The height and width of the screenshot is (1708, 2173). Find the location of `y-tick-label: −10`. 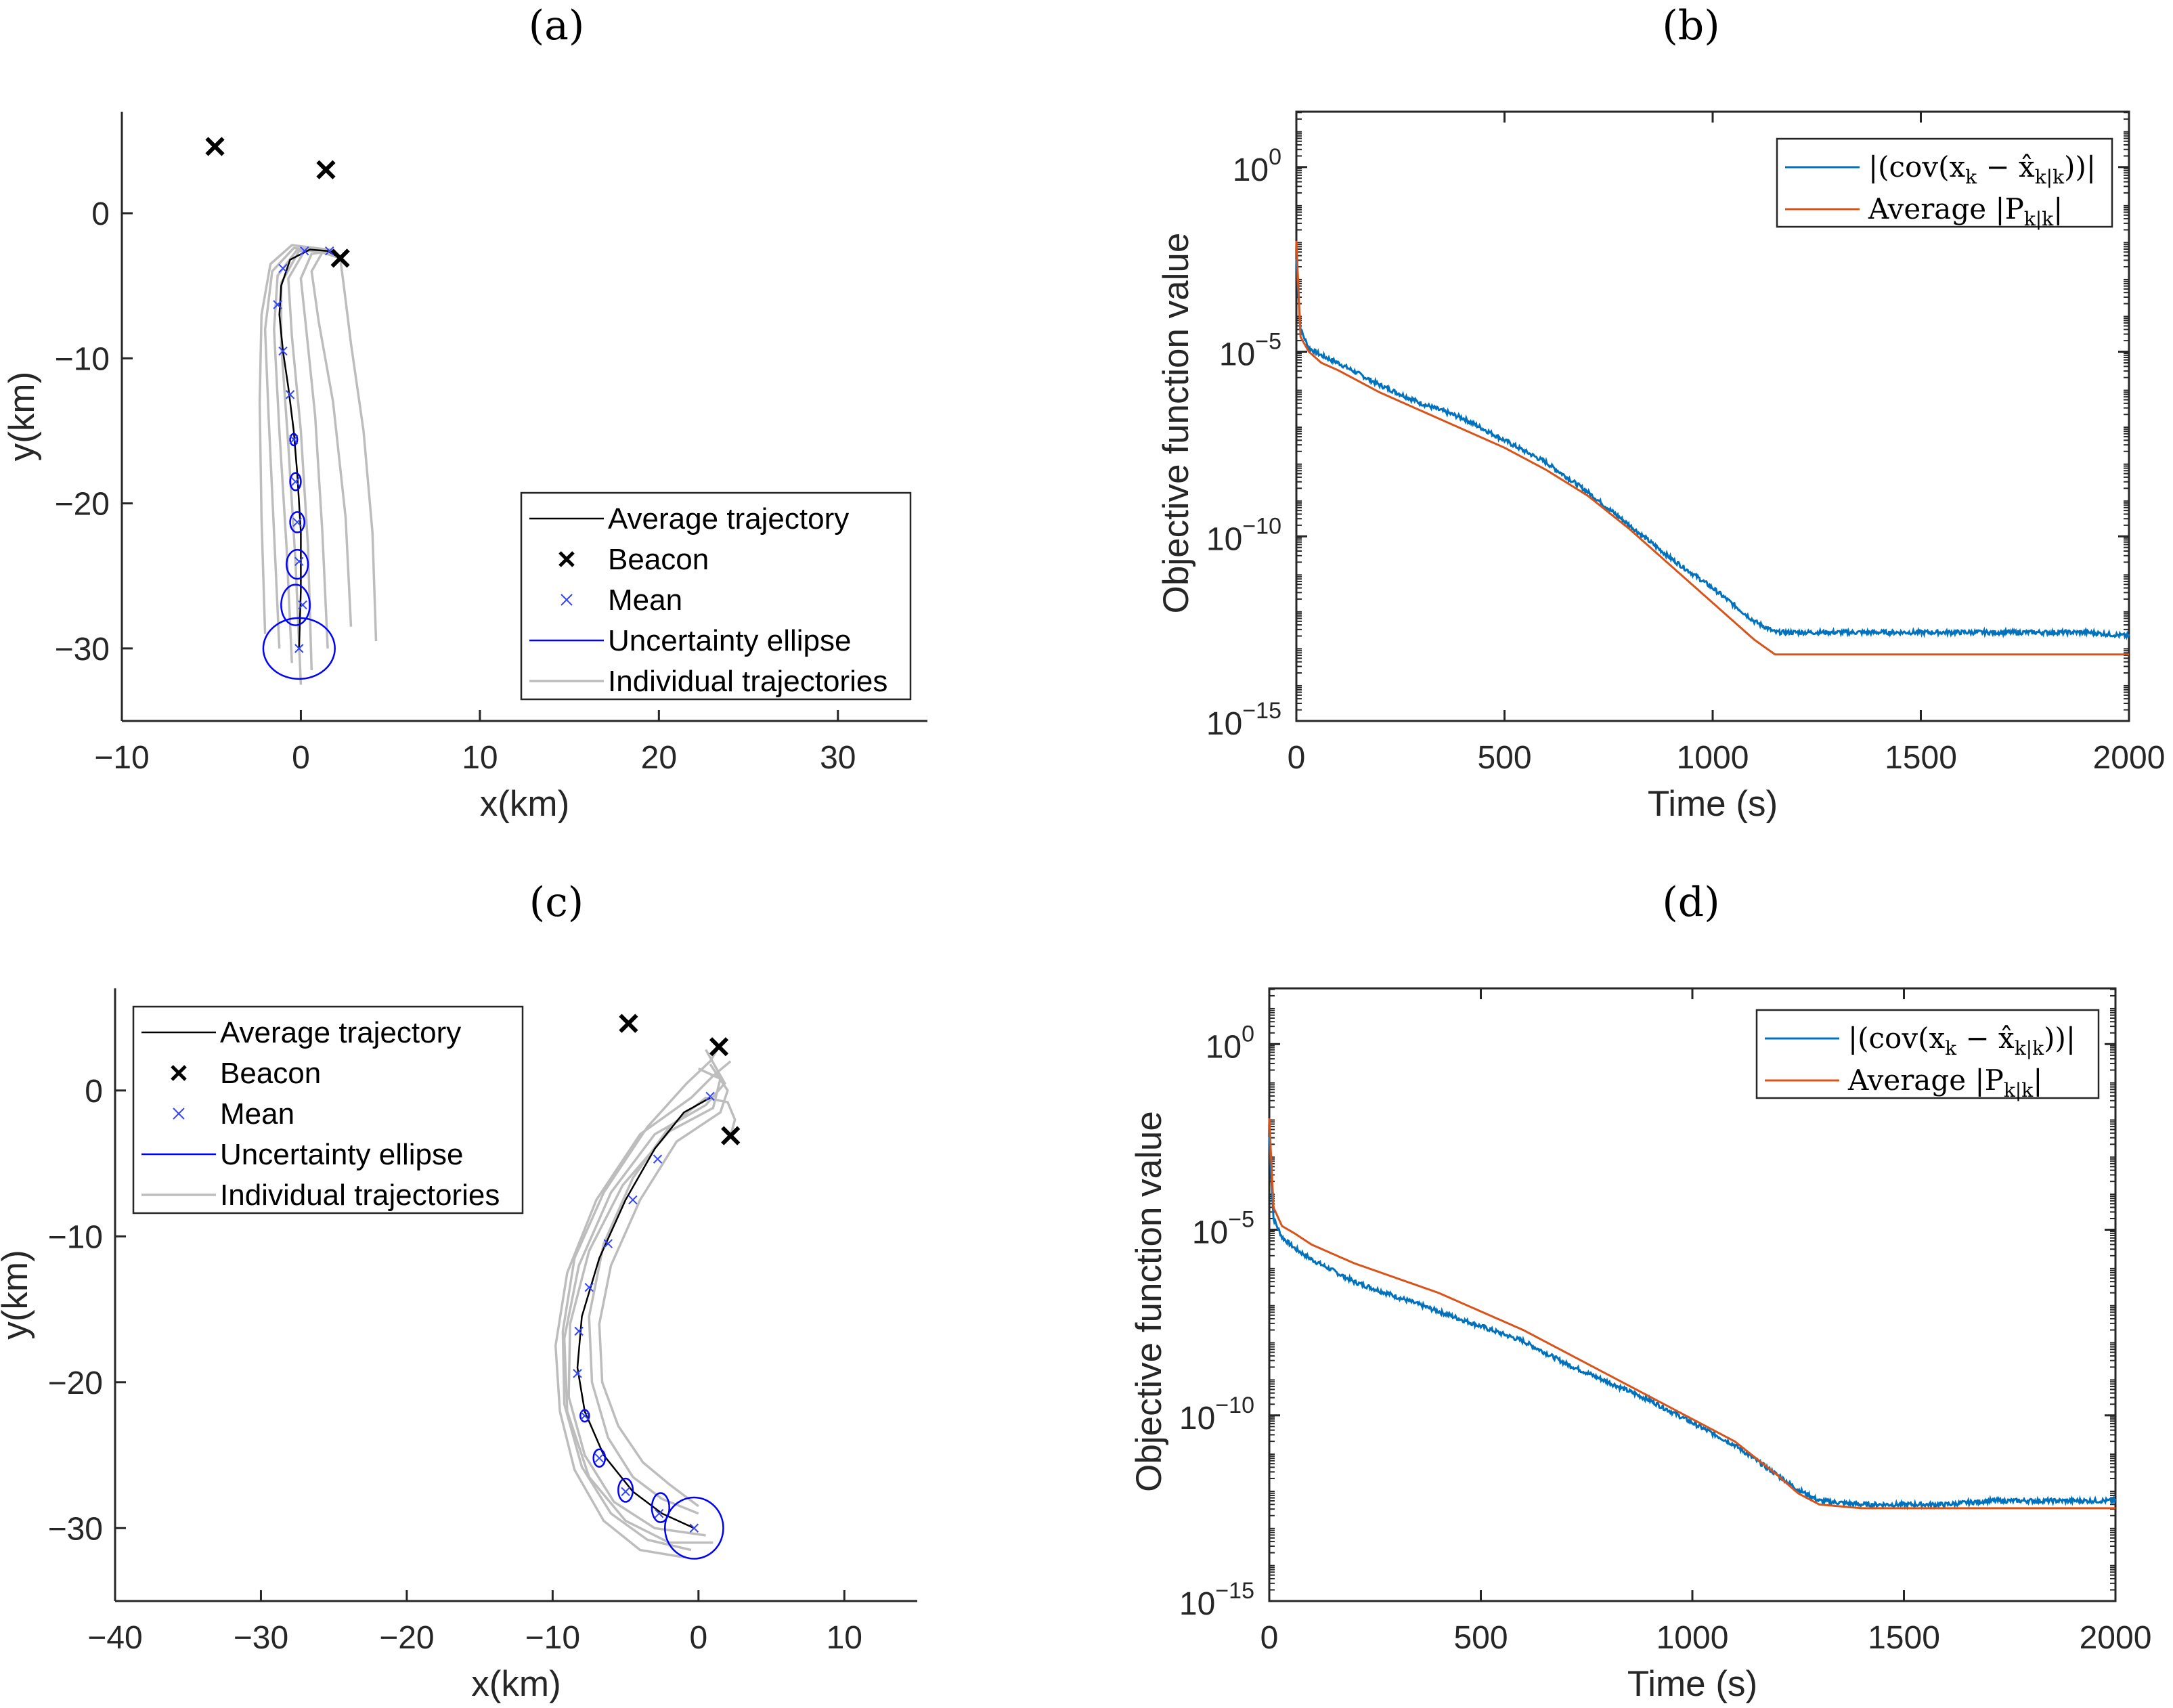

y-tick-label: −10 is located at coordinates (82, 359).